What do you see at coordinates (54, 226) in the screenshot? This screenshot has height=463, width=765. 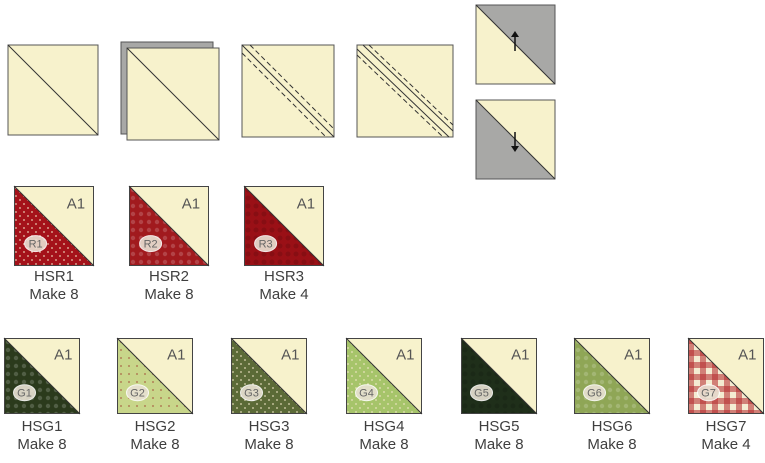 I see `unit-hsr1: A1 R1` at bounding box center [54, 226].